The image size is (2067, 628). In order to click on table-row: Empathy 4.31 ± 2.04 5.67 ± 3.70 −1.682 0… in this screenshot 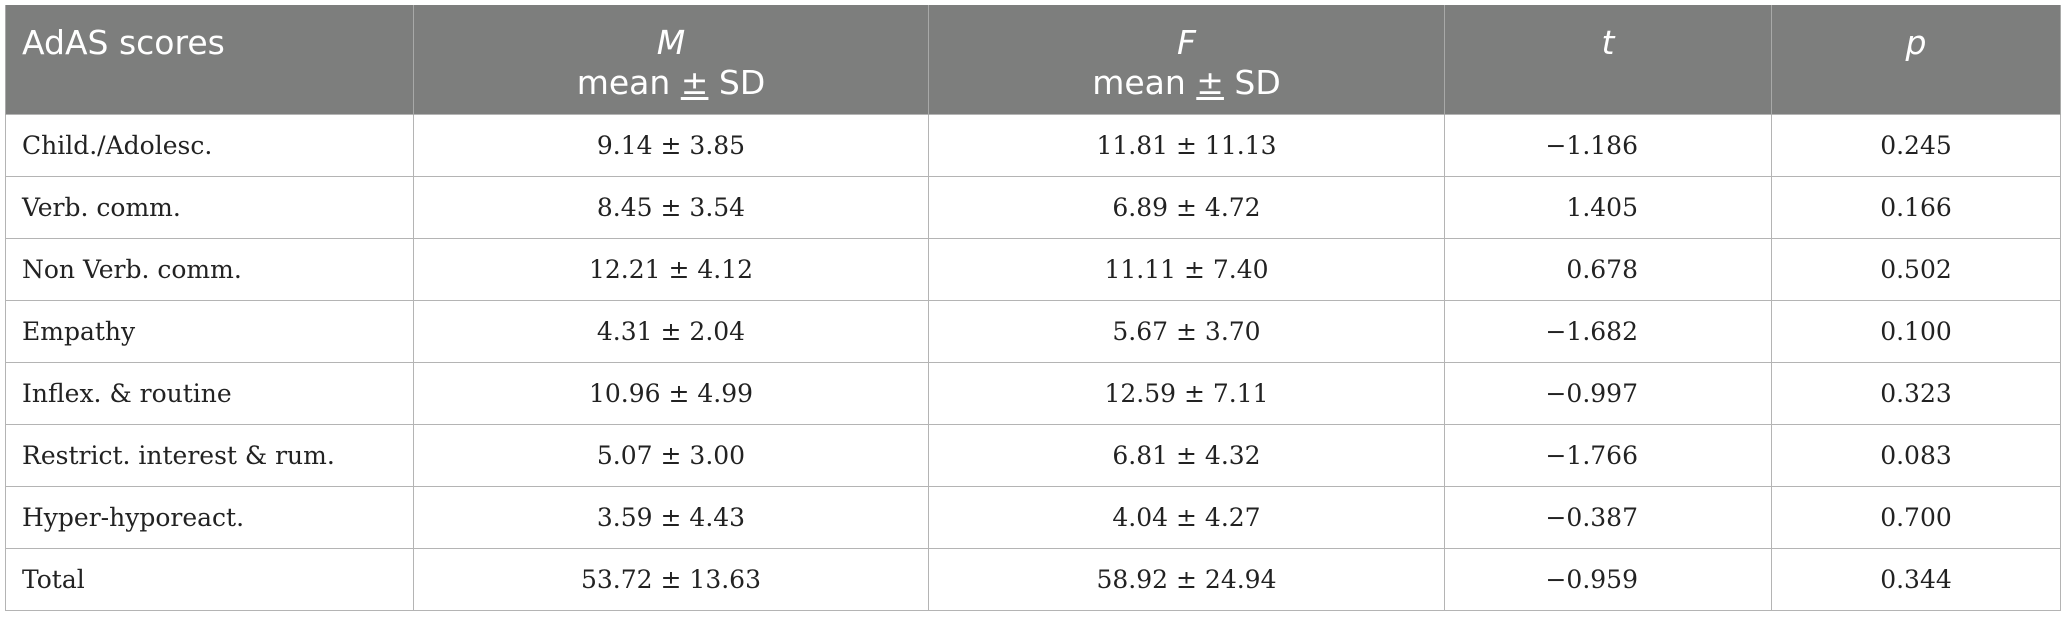, I will do `click(1033, 331)`.